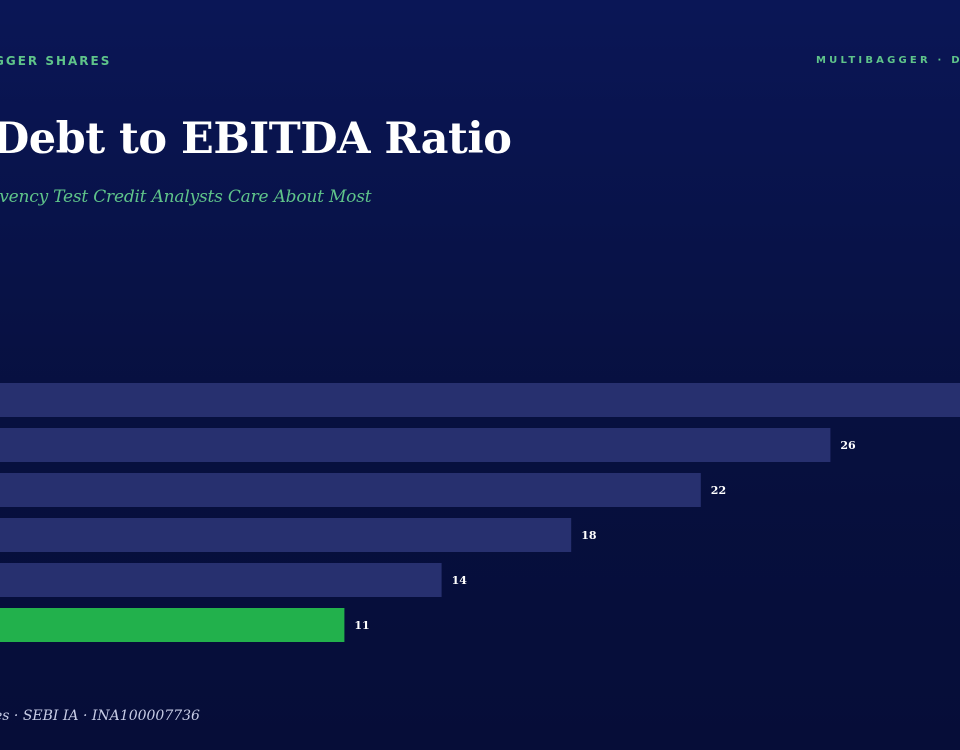  Describe the element at coordinates (460, 580) in the screenshot. I see `bar-value-label-4: 14` at that location.